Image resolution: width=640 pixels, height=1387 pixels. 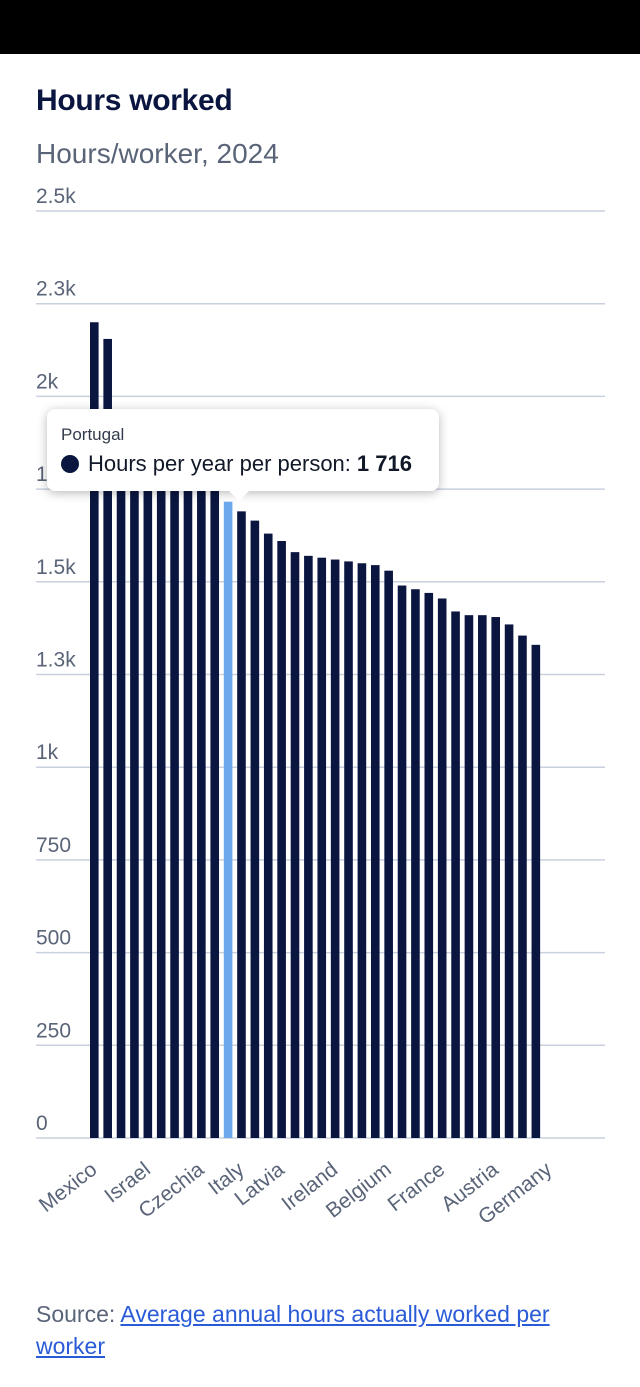 I want to click on tooltip-value: 1 716, so click(x=384, y=463).